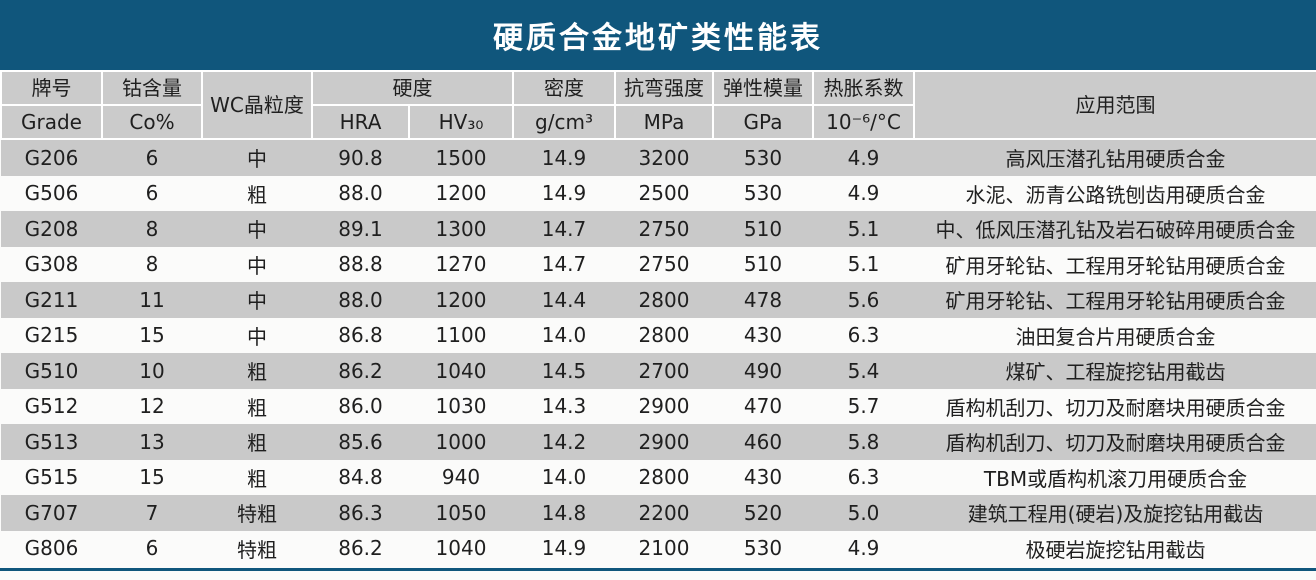  I want to click on cell-cobalt: 7, so click(152, 513).